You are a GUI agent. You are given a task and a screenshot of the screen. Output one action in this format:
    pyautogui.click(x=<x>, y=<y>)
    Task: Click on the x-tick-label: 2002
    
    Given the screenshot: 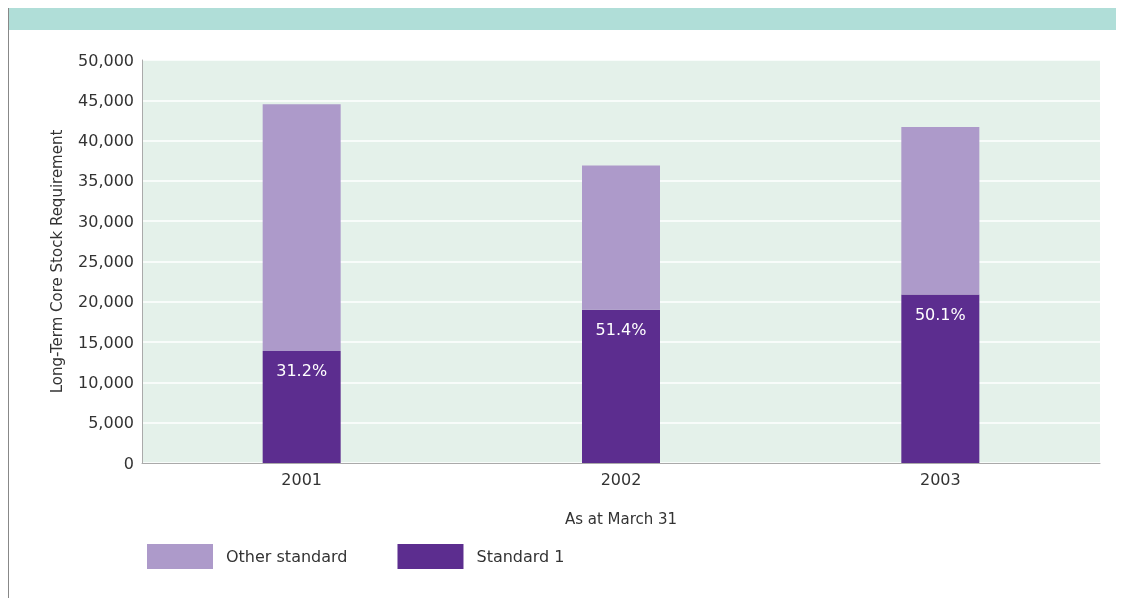 What is the action you would take?
    pyautogui.click(x=621, y=479)
    